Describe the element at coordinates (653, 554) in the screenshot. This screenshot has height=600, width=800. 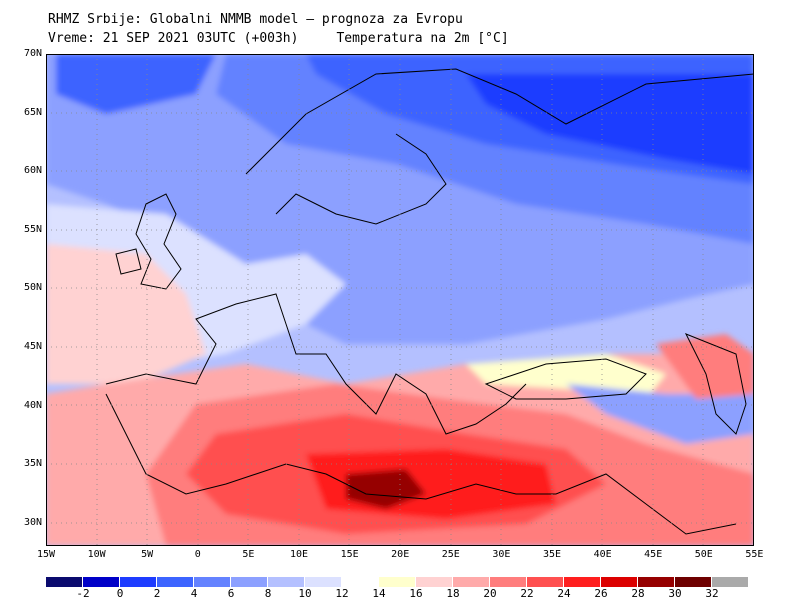
I see `lon-label: 45E` at that location.